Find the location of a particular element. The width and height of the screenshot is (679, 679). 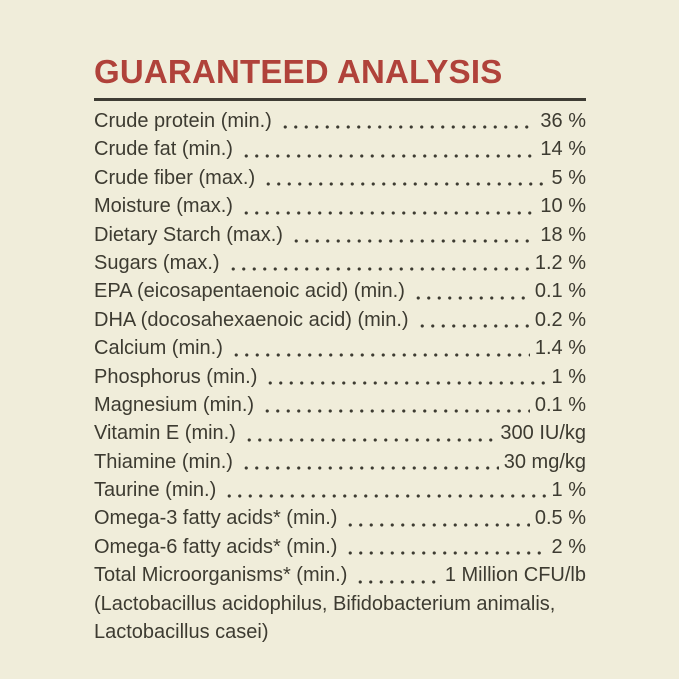

analysis-row: Moisture (max.) 10 % is located at coordinates (340, 206).